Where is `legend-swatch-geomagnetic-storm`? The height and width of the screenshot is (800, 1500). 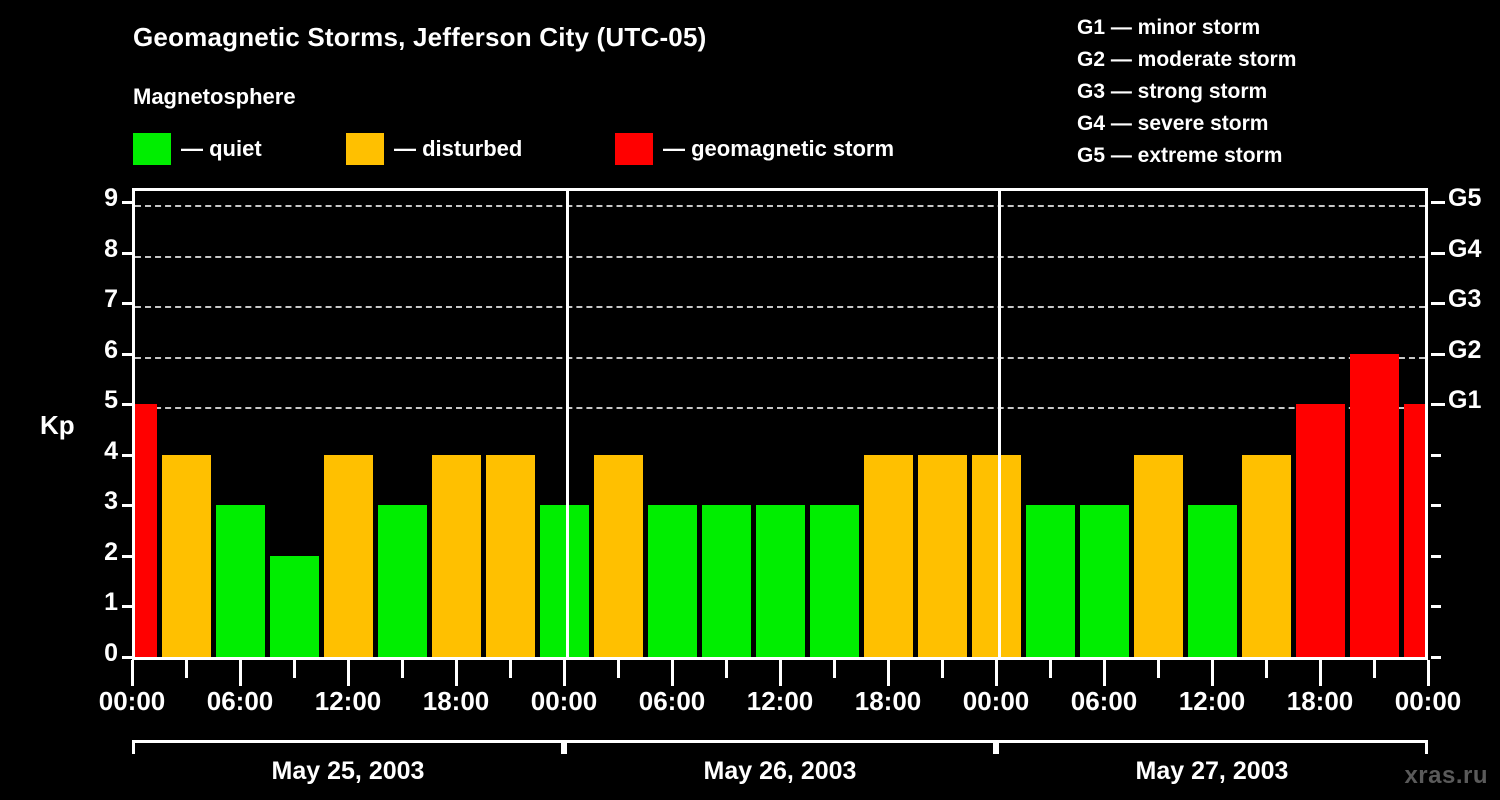 legend-swatch-geomagnetic-storm is located at coordinates (634, 149).